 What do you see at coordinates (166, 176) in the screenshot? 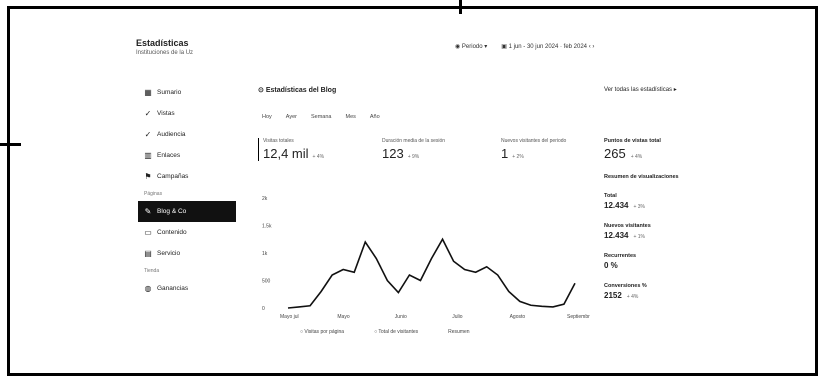
I see `sidebar-item-campanas: ⚑ Campañas` at bounding box center [166, 176].